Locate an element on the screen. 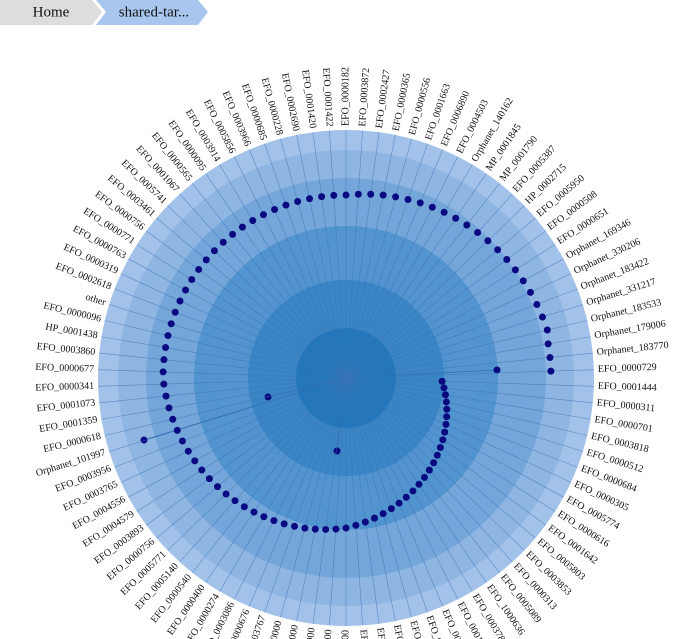 Image resolution: width=689 pixels, height=639 pixels. leaf-label: EFO_0001422 is located at coordinates (327, 97).